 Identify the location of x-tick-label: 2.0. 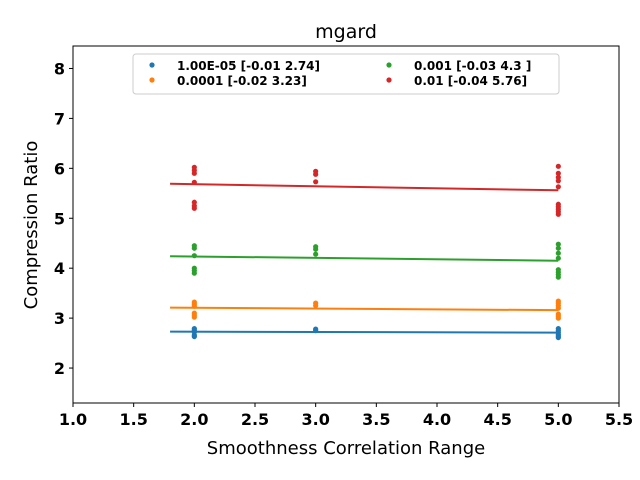
(194, 419).